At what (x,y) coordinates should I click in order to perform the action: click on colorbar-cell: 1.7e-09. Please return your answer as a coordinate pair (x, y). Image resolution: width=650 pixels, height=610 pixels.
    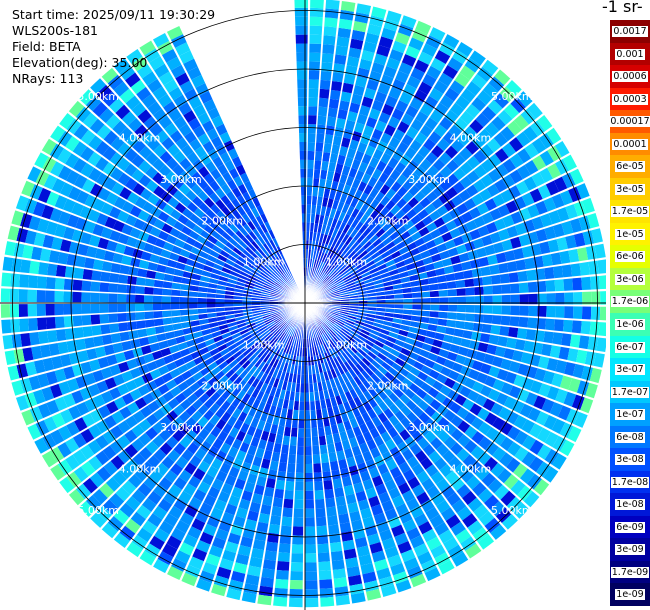
    Looking at the image, I should click on (630, 572).